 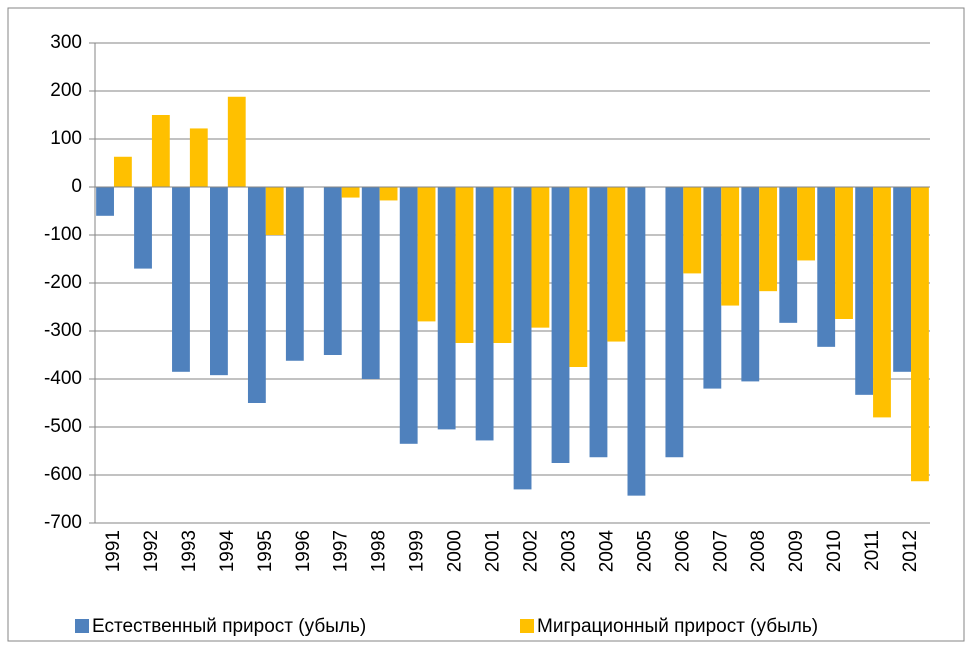 What do you see at coordinates (265, 551) in the screenshot?
I see `x-tick-label: 1995` at bounding box center [265, 551].